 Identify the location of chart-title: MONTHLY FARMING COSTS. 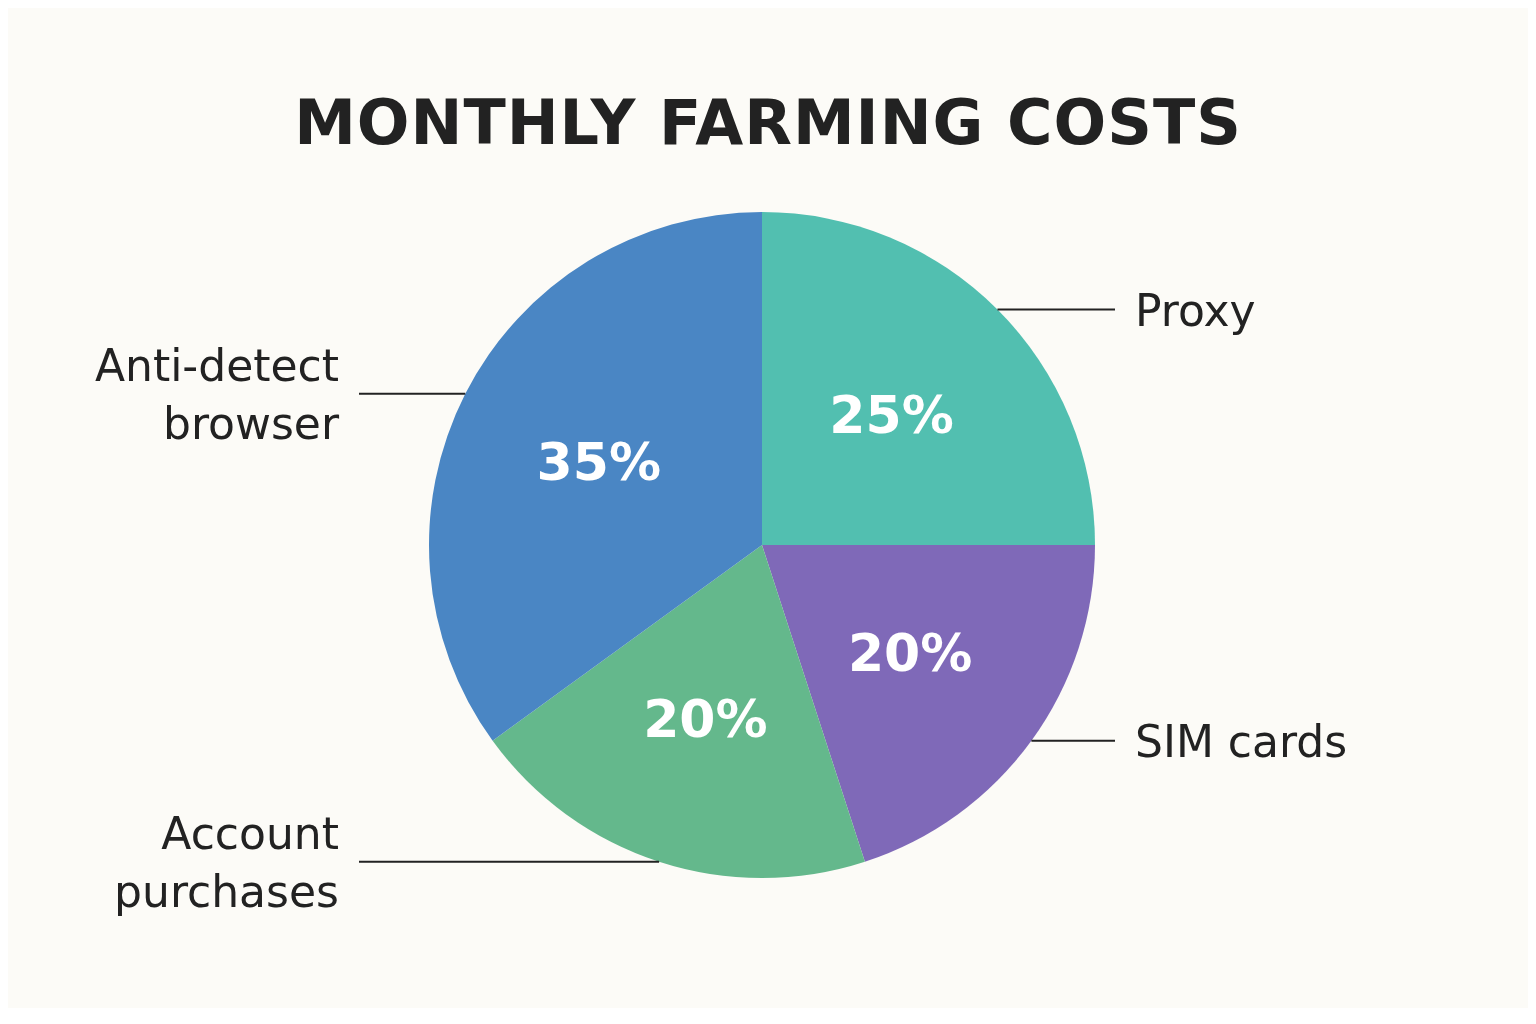
(768, 122).